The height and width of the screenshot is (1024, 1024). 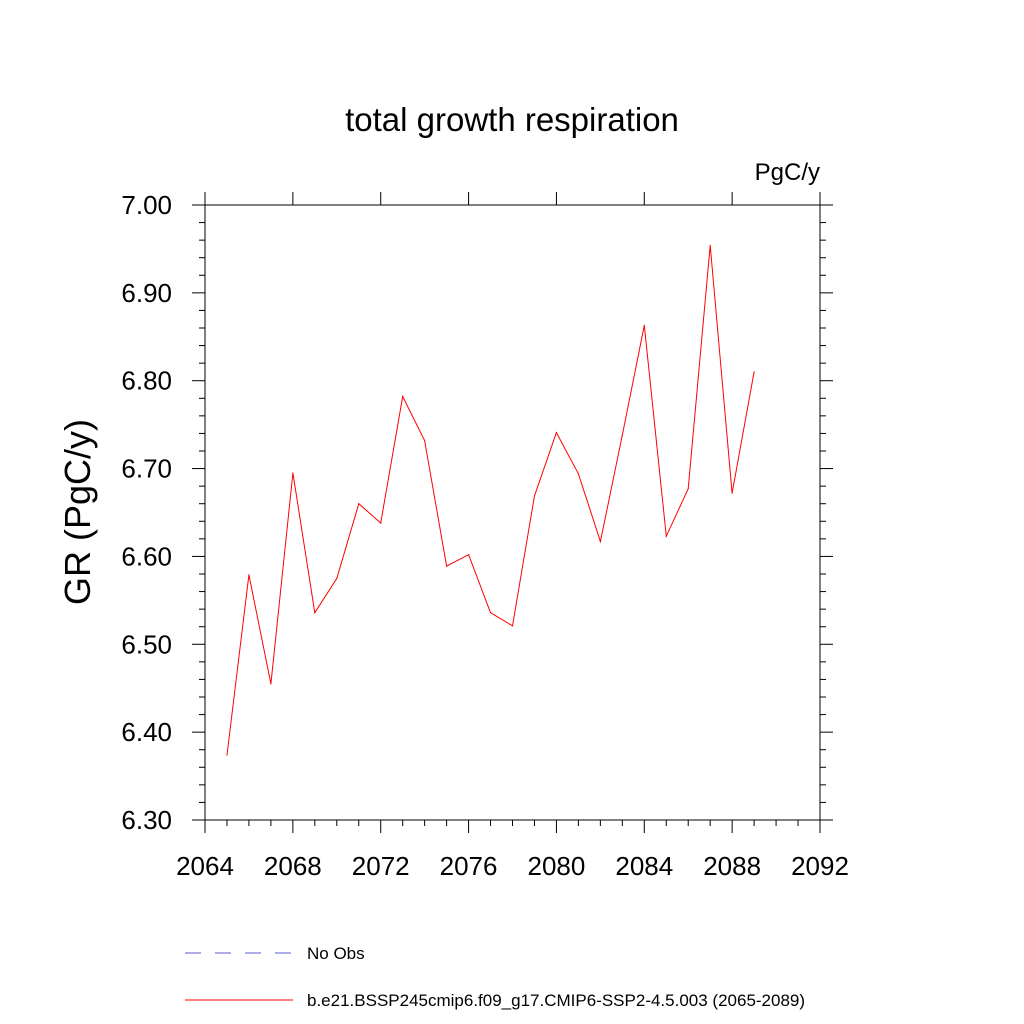 I want to click on y-tick-label: 6.90, so click(x=146, y=293).